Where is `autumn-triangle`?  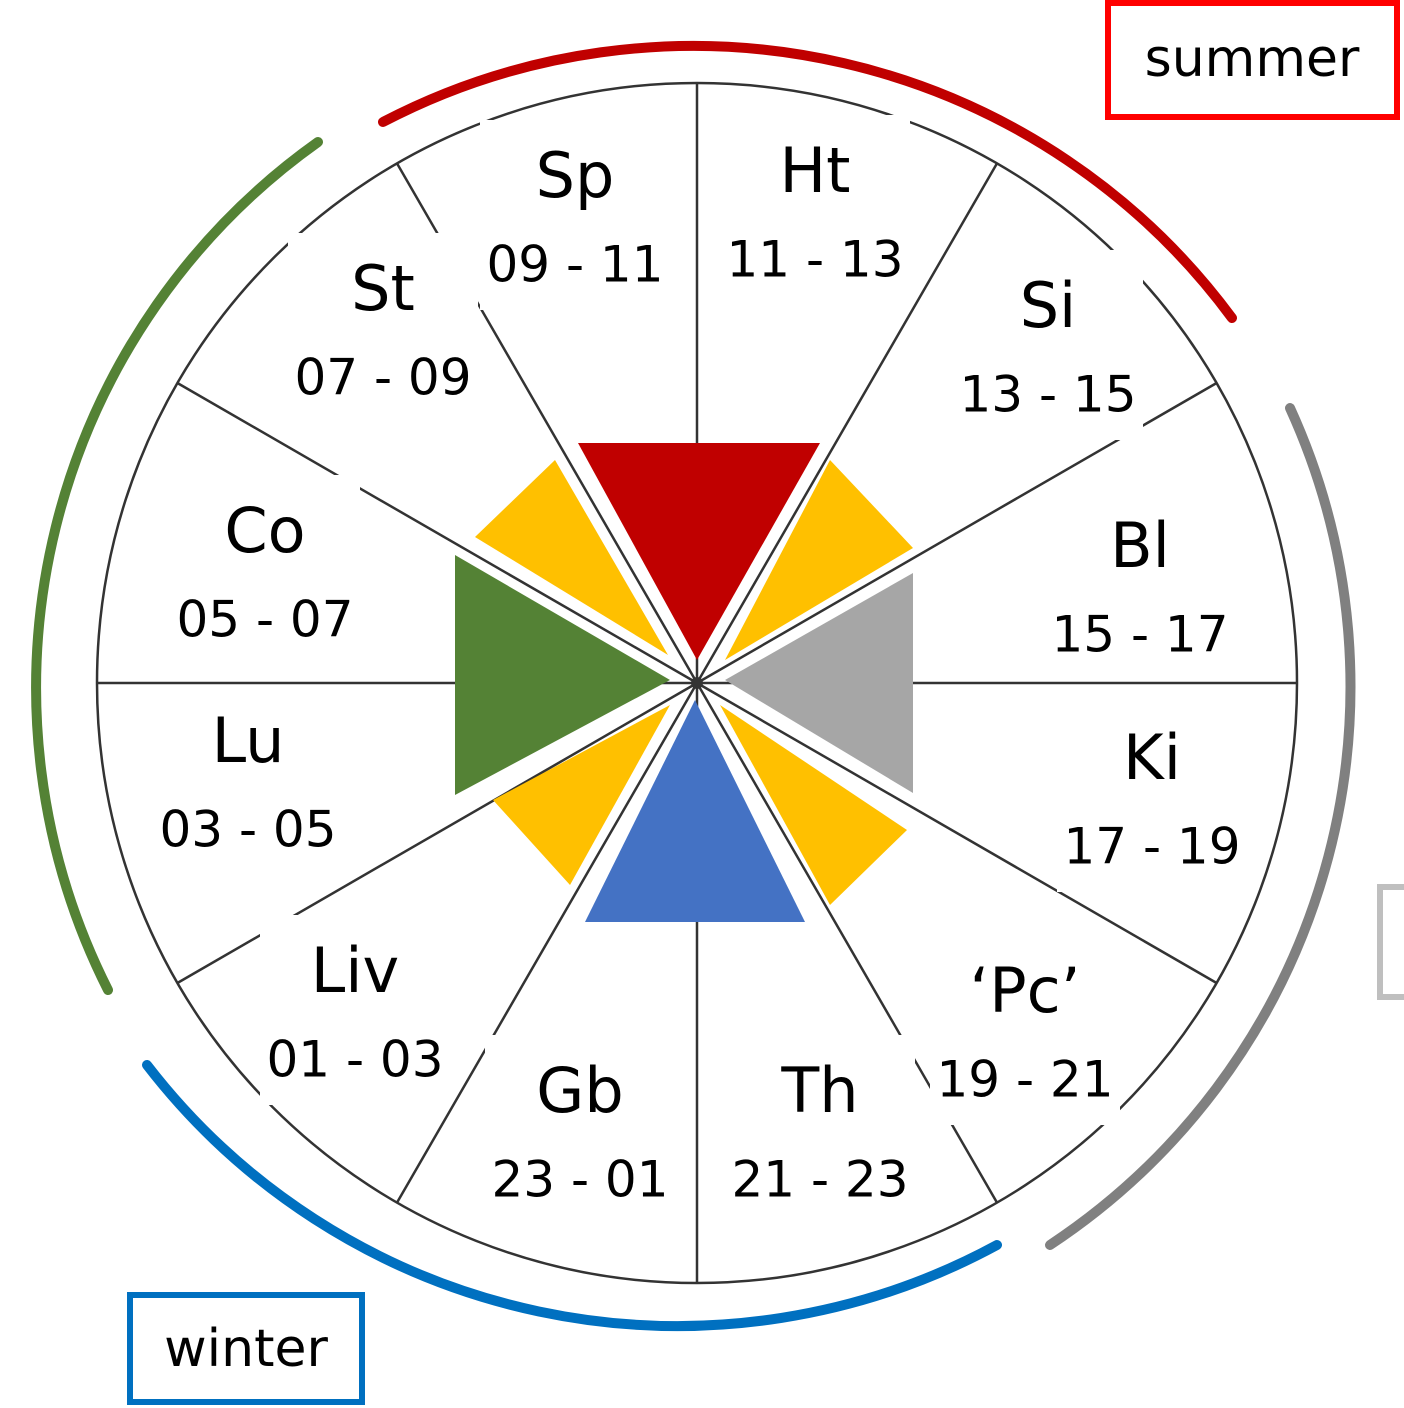
autumn-triangle is located at coordinates (819, 683).